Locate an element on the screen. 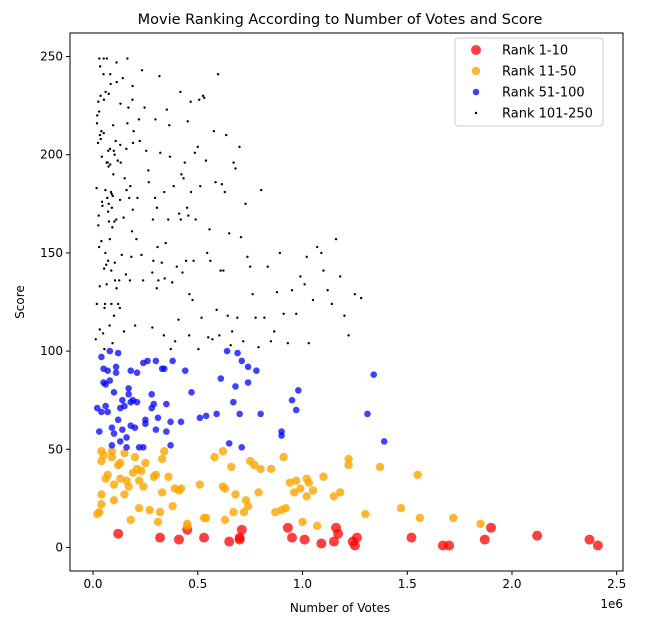  x-tick-label: 0.5 is located at coordinates (197, 584).